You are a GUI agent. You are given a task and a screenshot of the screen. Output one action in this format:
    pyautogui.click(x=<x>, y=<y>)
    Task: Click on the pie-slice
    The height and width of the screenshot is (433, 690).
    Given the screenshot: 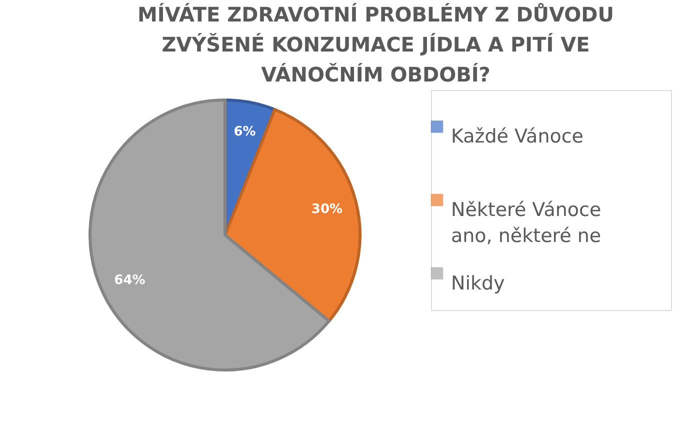 What is the action you would take?
    pyautogui.click(x=293, y=215)
    